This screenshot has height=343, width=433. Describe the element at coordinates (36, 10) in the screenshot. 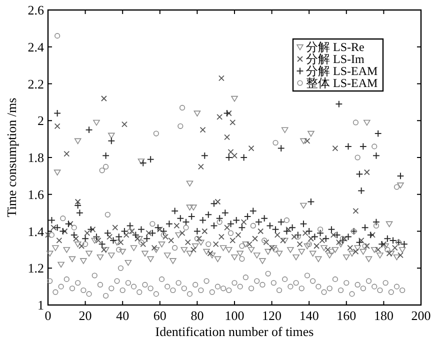

I see `y-tick-label: 2.6` at that location.